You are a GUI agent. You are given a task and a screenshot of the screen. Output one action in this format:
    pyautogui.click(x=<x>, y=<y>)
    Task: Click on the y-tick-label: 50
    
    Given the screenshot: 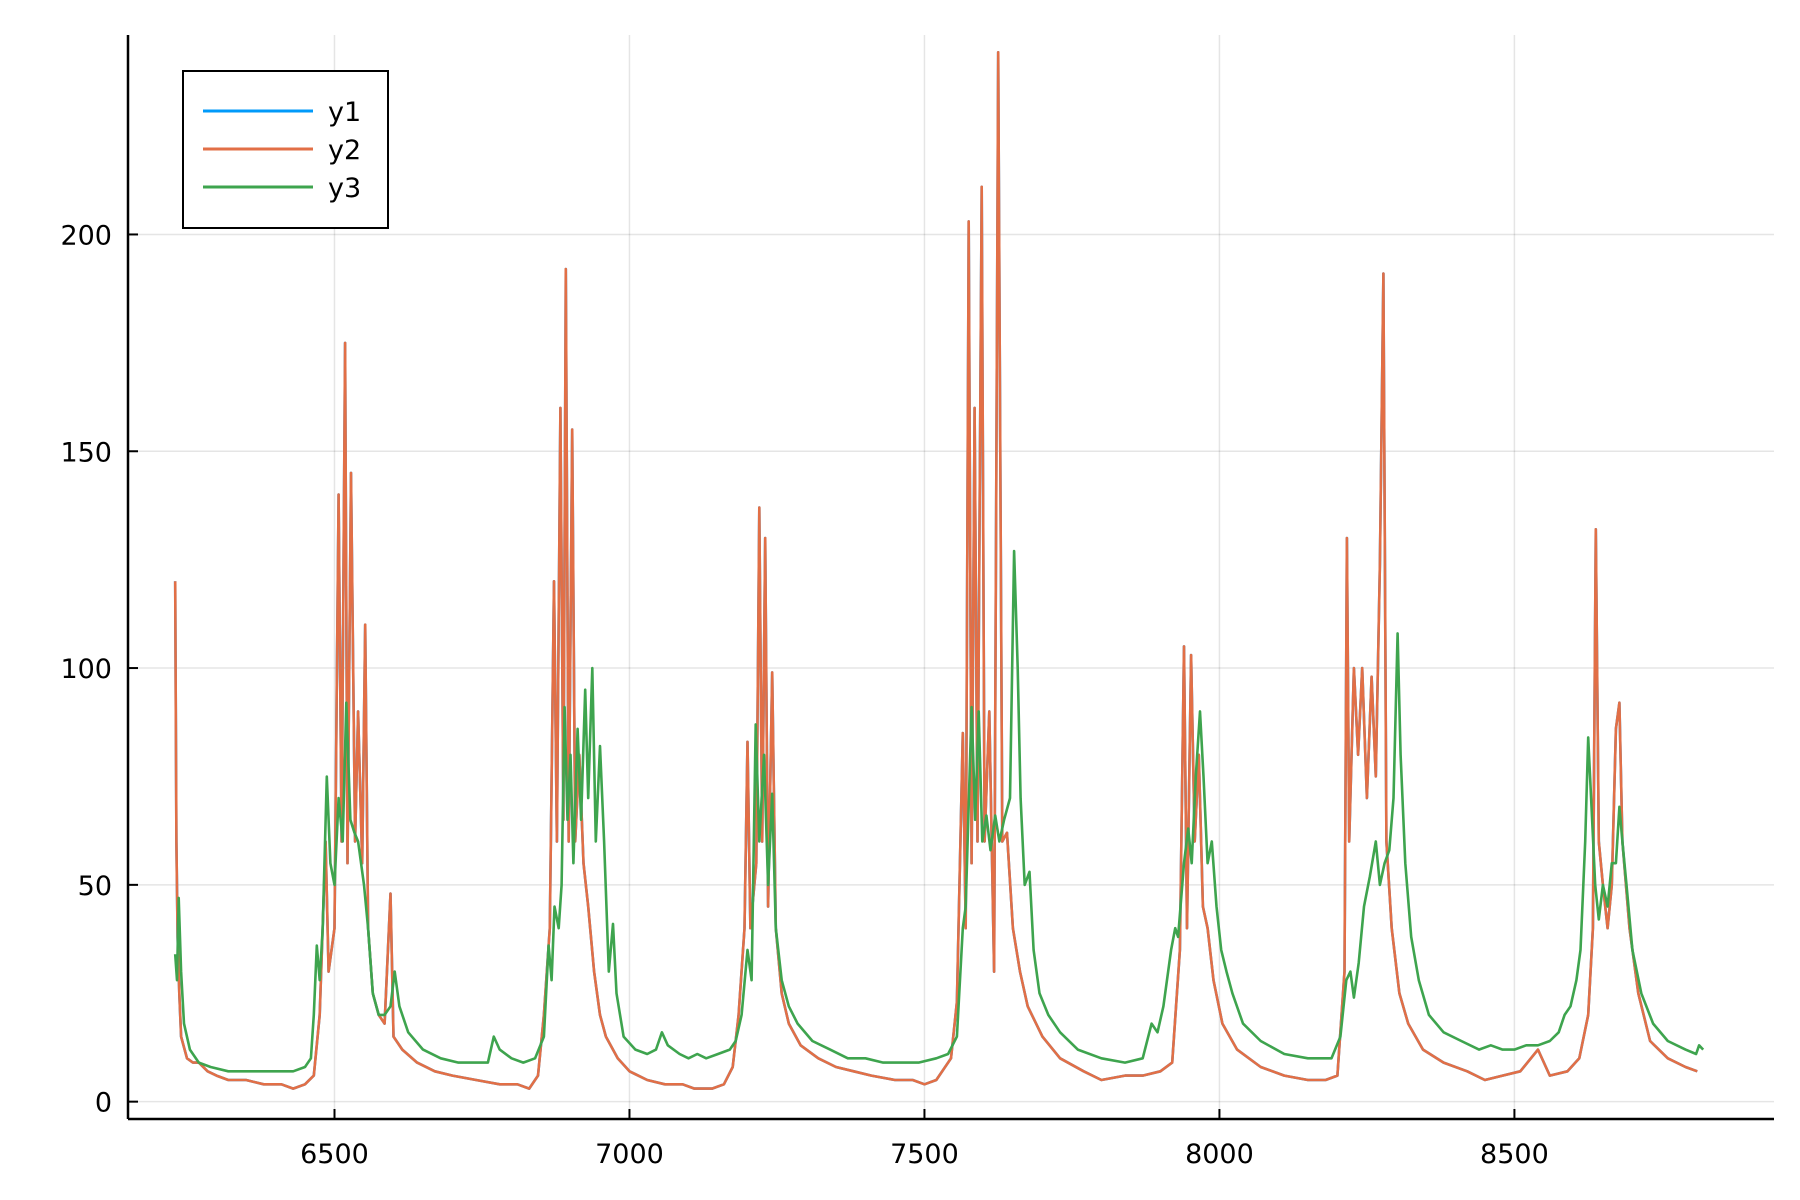 What is the action you would take?
    pyautogui.click(x=95, y=886)
    